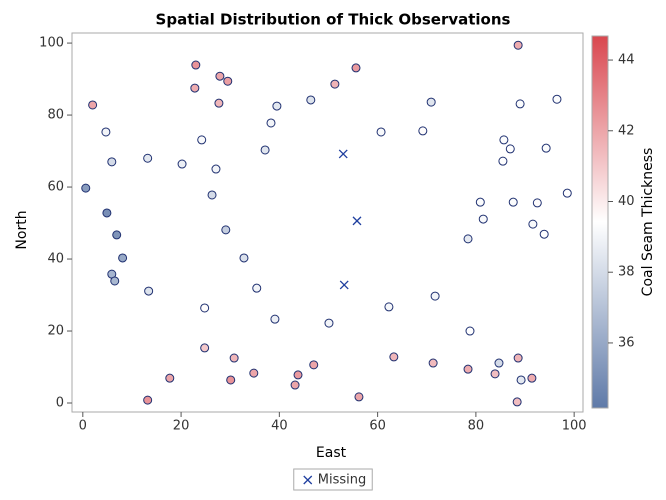  Describe the element at coordinates (626, 342) in the screenshot. I see `colorbar-tick-label: 36` at that location.